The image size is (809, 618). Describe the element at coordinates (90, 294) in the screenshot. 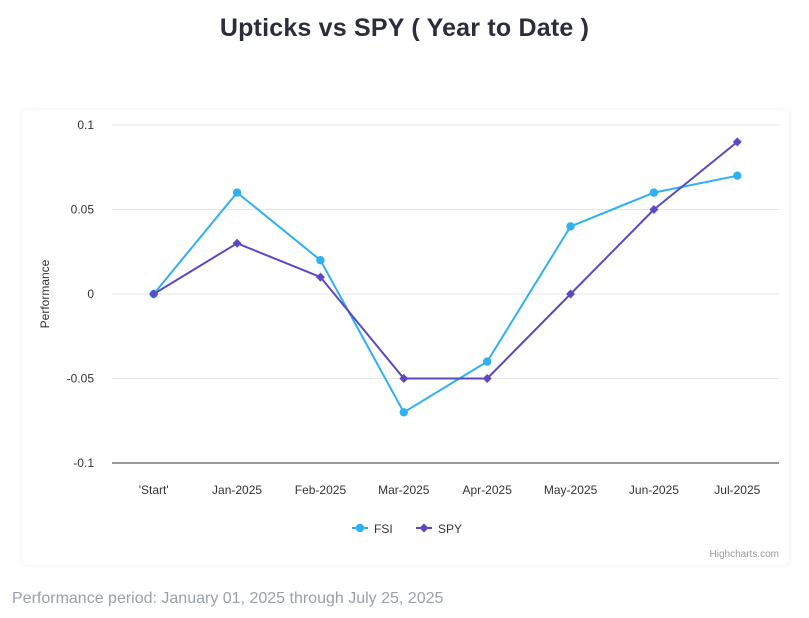

I see `y-tick-label: 0` at that location.